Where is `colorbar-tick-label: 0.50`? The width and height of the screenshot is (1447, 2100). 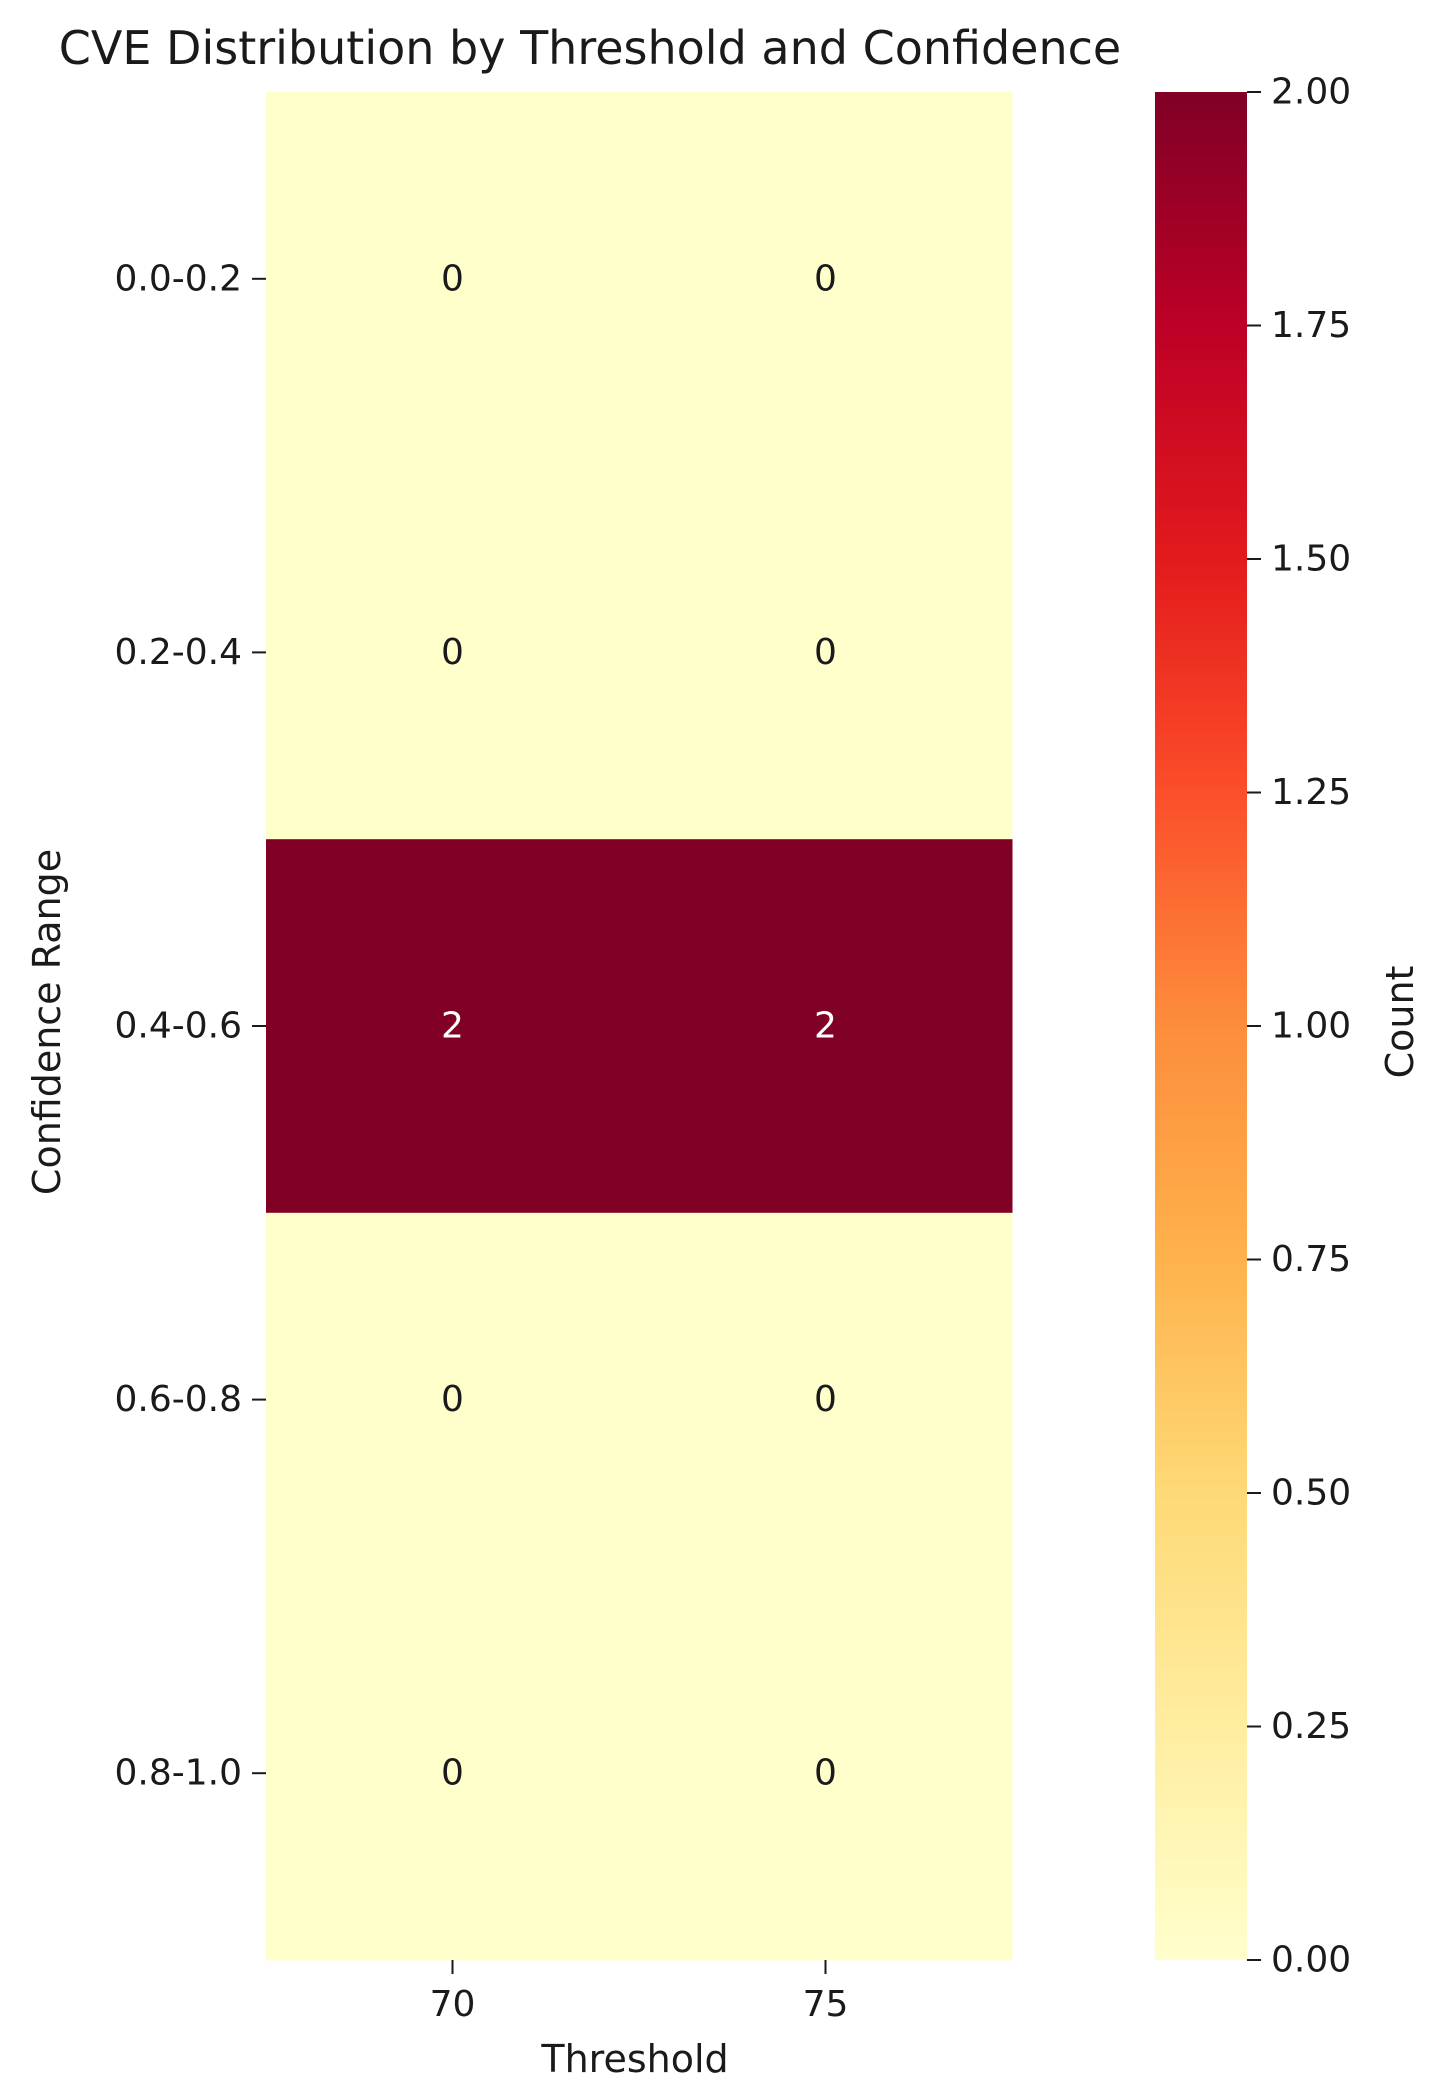
colorbar-tick-label: 0.50 is located at coordinates (1311, 1493).